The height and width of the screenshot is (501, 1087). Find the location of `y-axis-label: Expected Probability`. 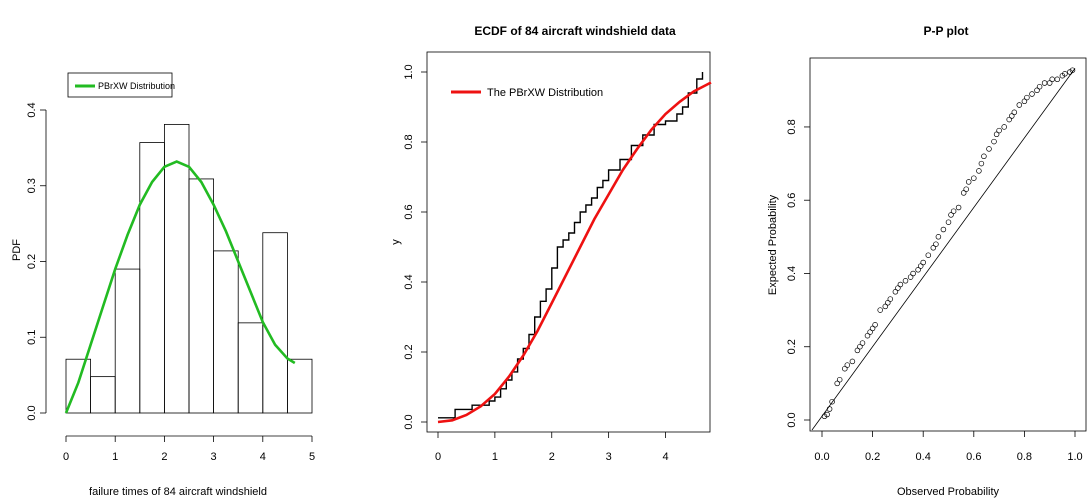

y-axis-label: Expected Probability is located at coordinates (773, 244).